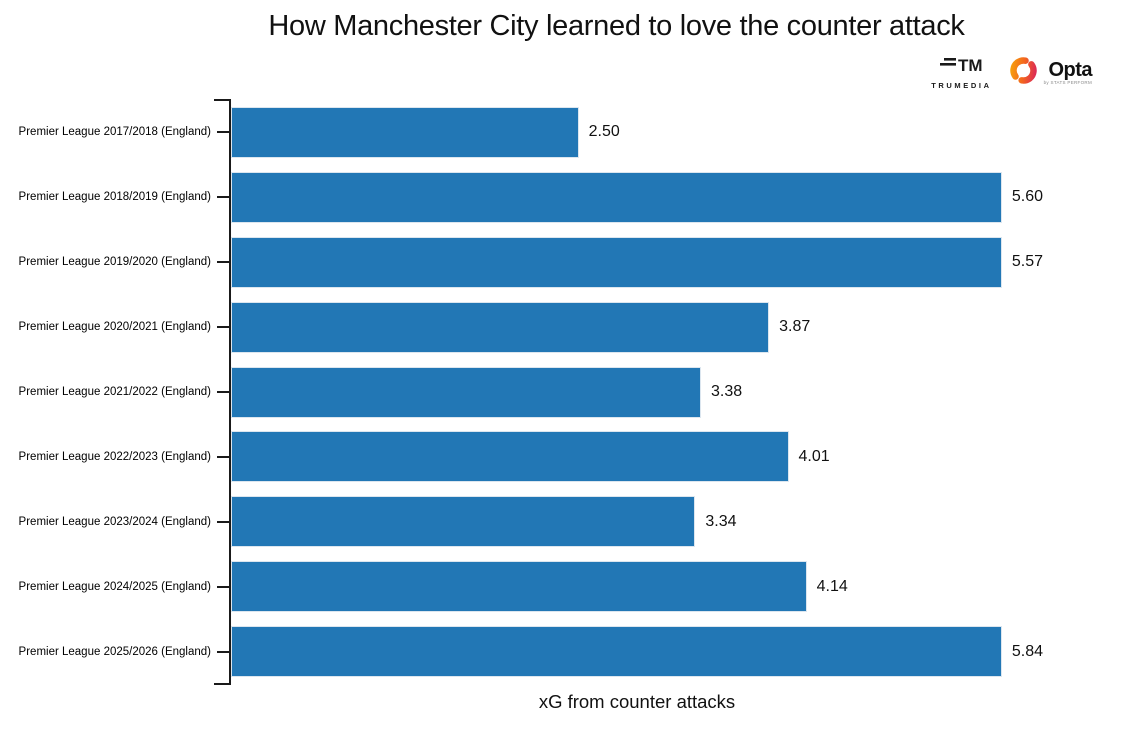  Describe the element at coordinates (814, 456) in the screenshot. I see `value-label: 4.01` at that location.